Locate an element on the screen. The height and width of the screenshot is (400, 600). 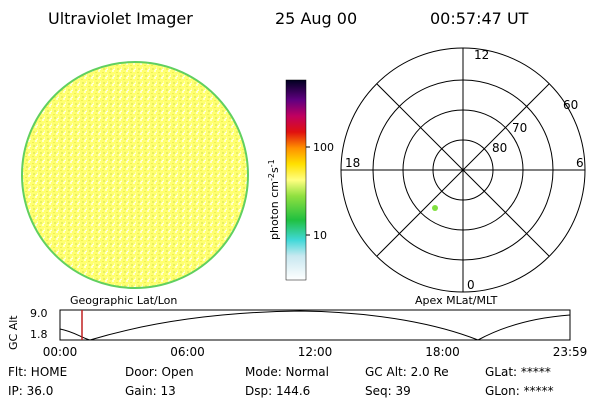
colorbar-label: photon cm-2s-1 is located at coordinates (274, 199).